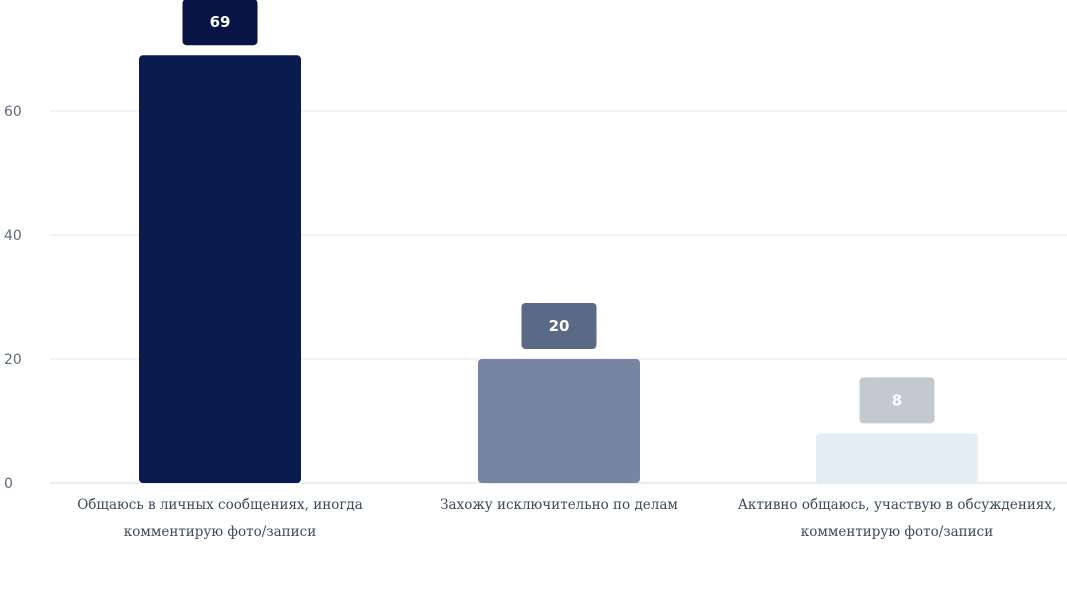 The image size is (1067, 590). I want to click on y-tick-label-20: 20, so click(13, 360).